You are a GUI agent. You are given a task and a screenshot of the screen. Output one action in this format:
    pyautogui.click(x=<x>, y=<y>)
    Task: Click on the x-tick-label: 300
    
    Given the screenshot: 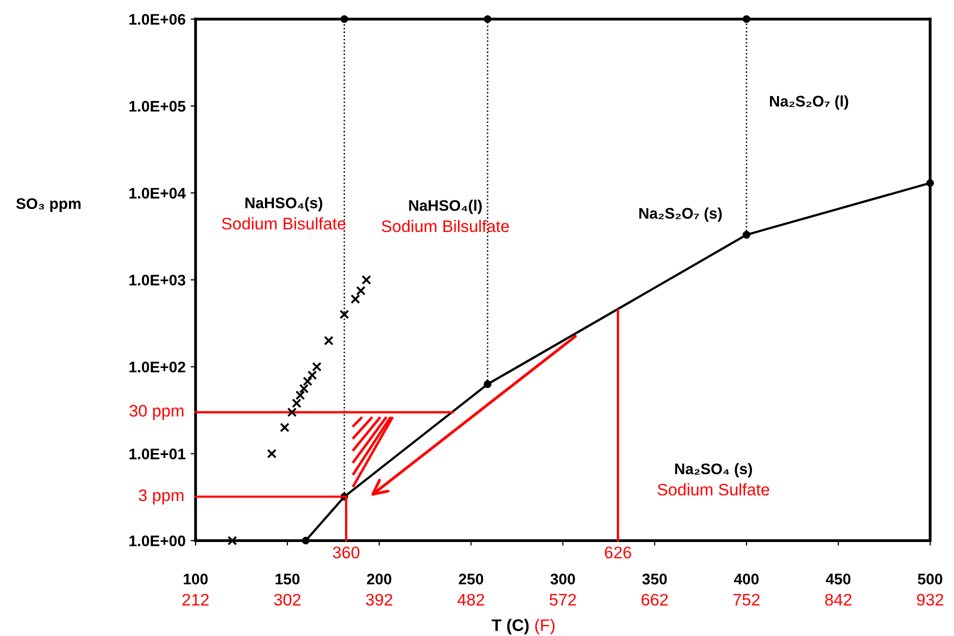 What is the action you would take?
    pyautogui.click(x=562, y=579)
    